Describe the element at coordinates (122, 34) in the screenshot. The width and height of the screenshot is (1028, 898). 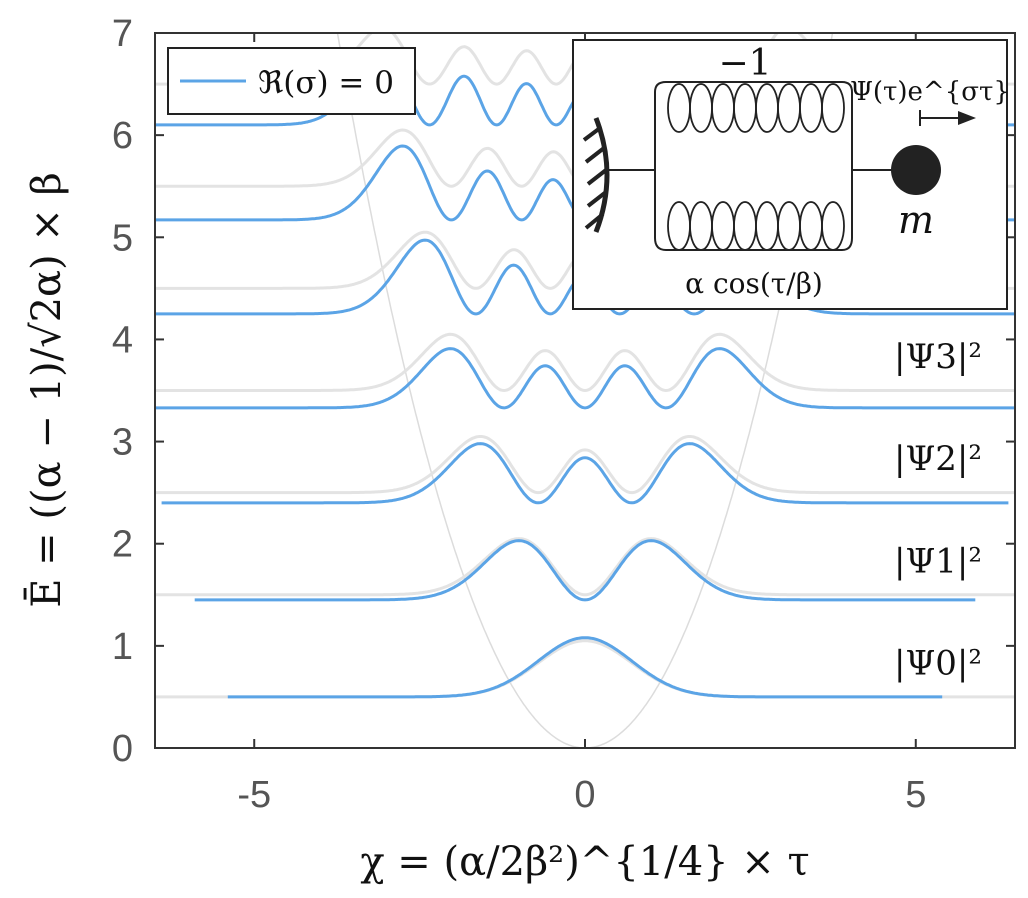
I see `y-tick-label: 7` at that location.